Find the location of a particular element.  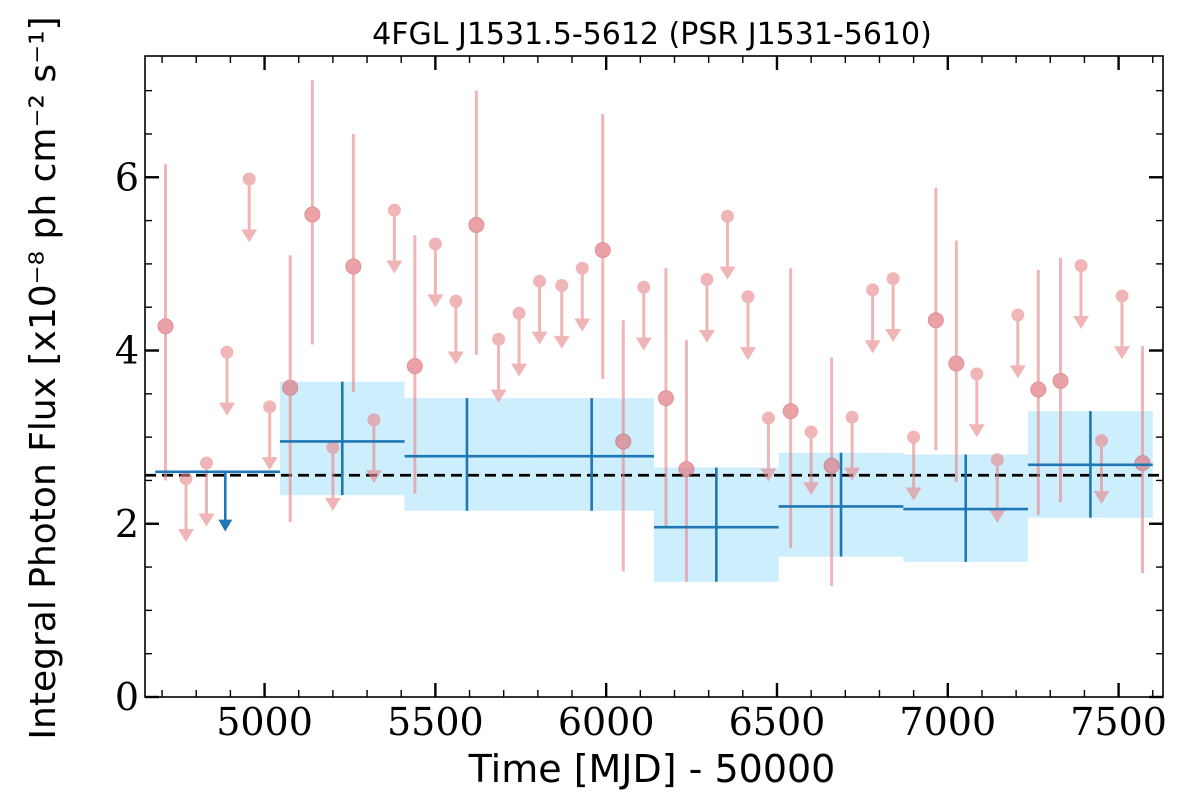

y-tick-label: 2 is located at coordinates (127, 524).